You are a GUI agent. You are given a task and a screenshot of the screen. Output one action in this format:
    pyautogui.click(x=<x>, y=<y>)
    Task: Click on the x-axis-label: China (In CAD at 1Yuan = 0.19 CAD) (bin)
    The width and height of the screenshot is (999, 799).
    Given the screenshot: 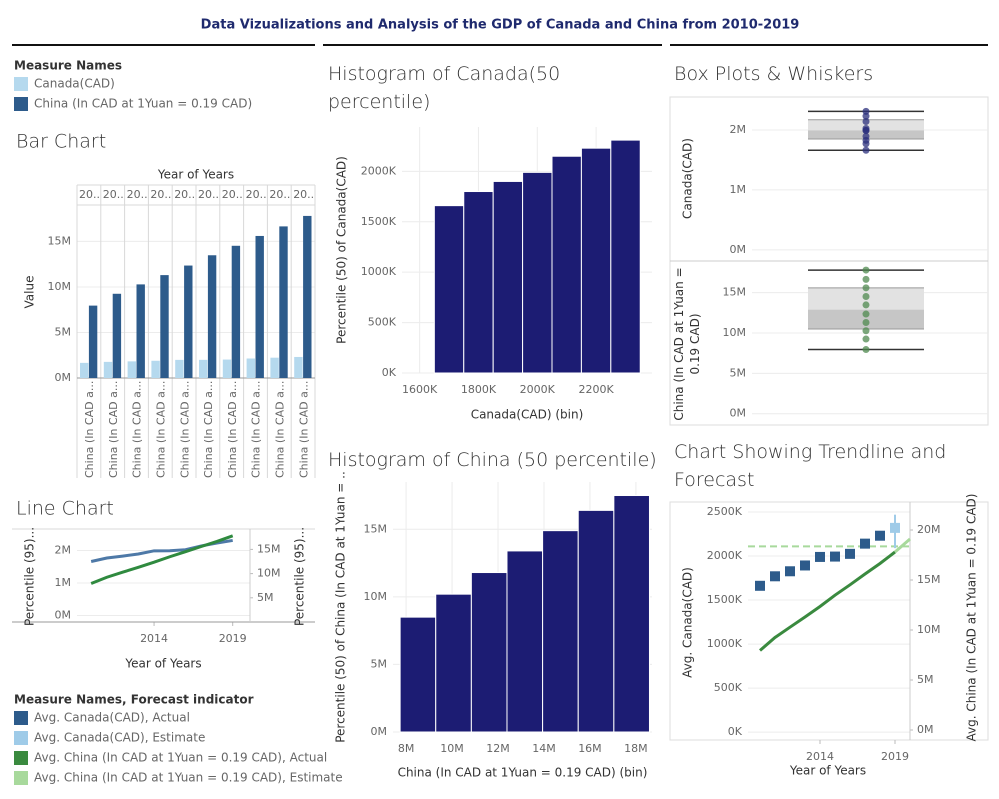 What is the action you would take?
    pyautogui.click(x=523, y=773)
    